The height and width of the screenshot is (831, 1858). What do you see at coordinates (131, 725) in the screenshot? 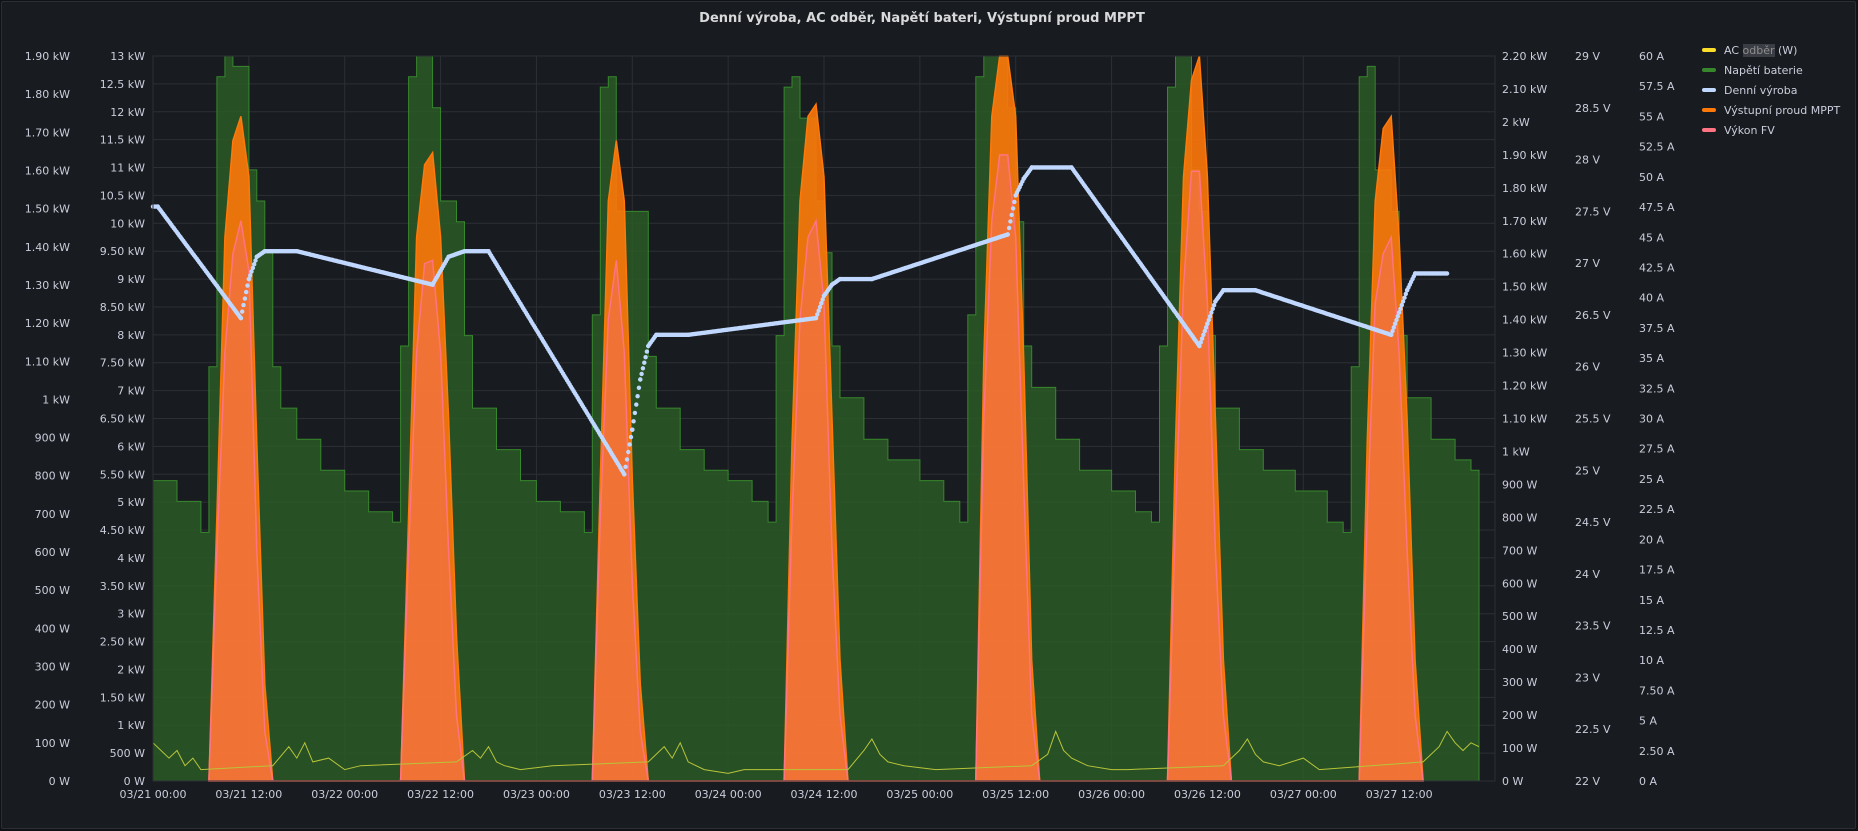
I see `y-tick-label-y2: 1 kW` at bounding box center [131, 725].